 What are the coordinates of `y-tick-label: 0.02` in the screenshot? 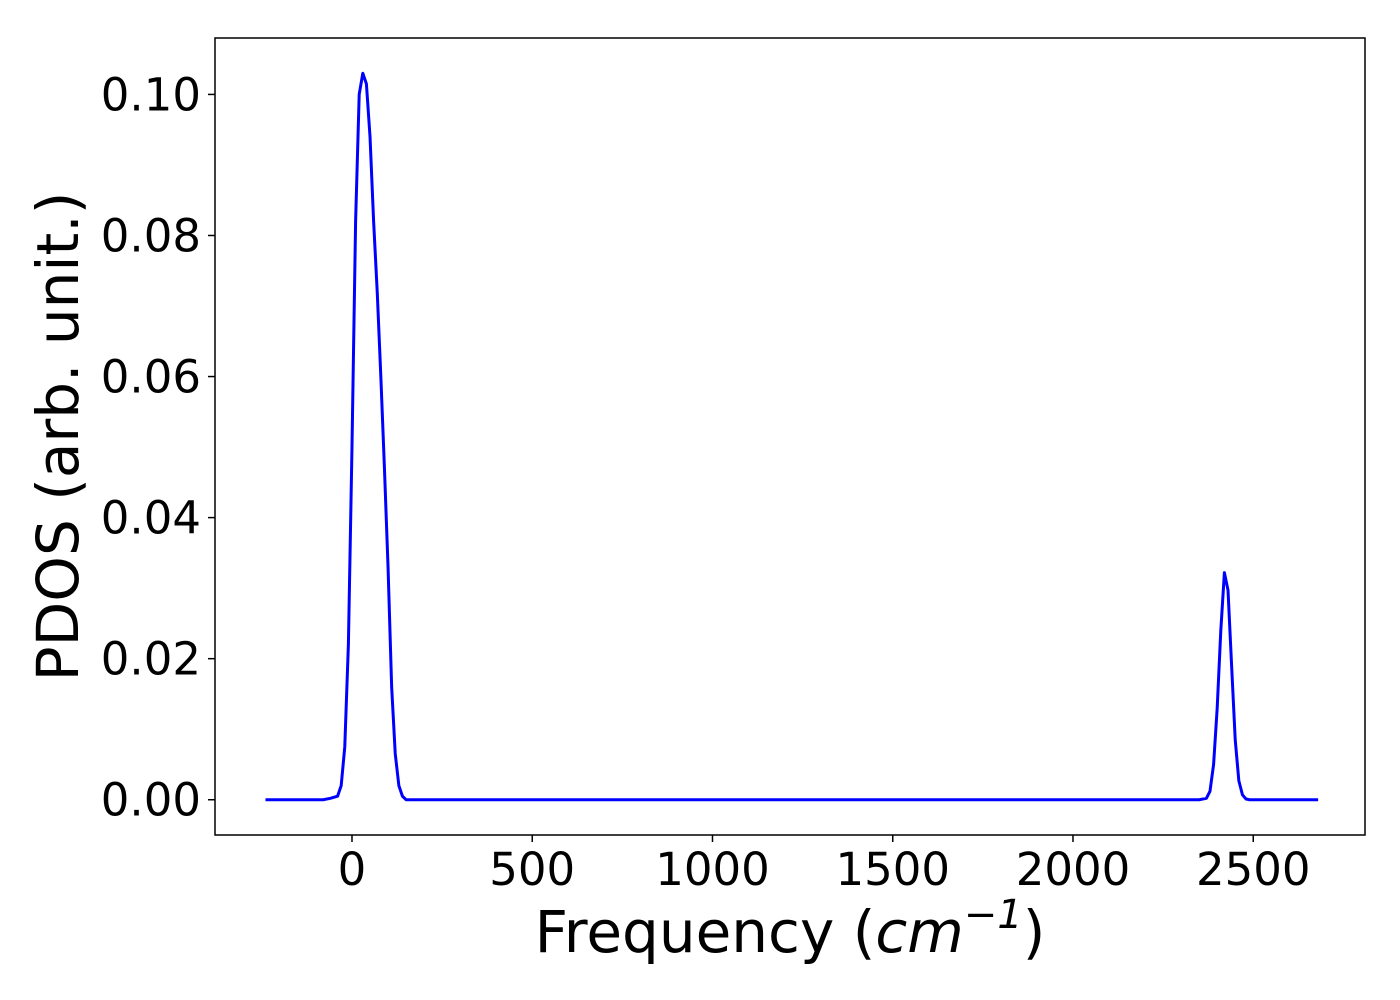 It's located at (151, 659).